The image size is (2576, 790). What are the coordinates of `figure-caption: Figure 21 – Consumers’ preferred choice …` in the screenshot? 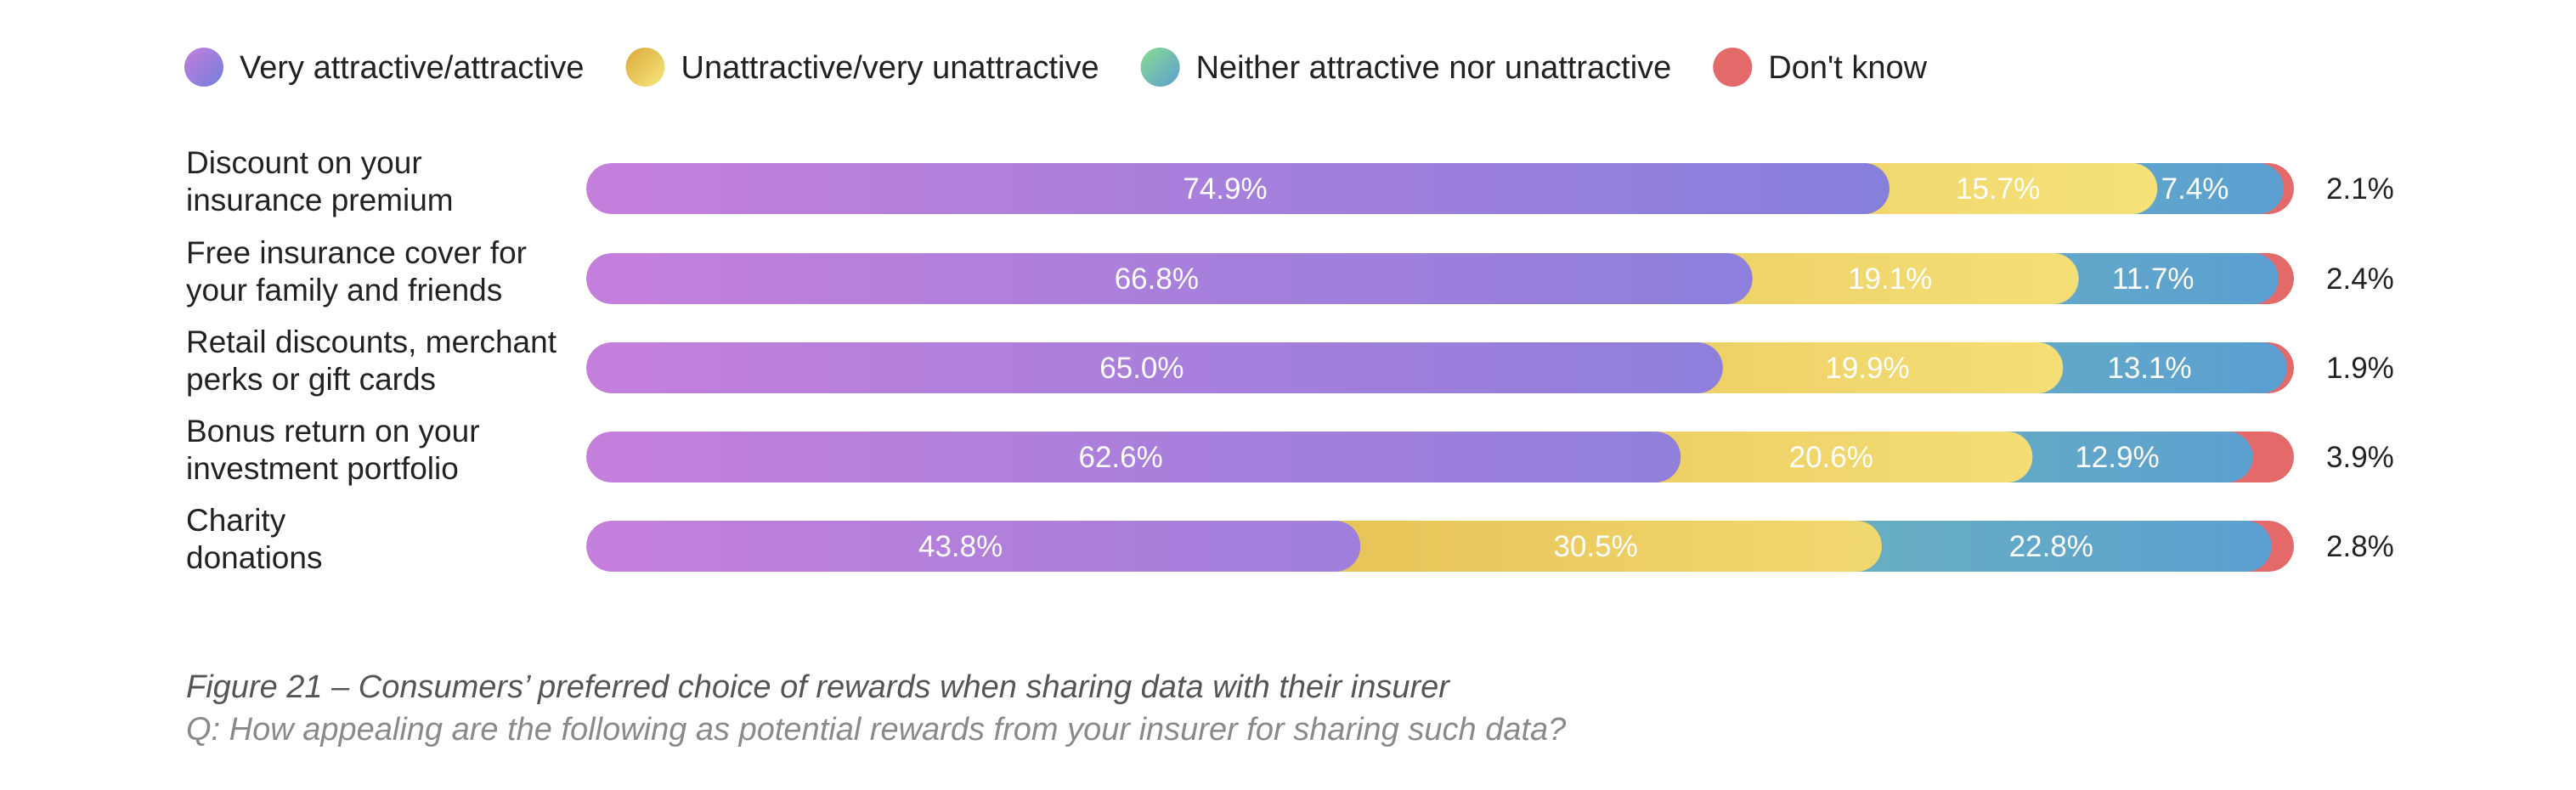 It's located at (817, 687).